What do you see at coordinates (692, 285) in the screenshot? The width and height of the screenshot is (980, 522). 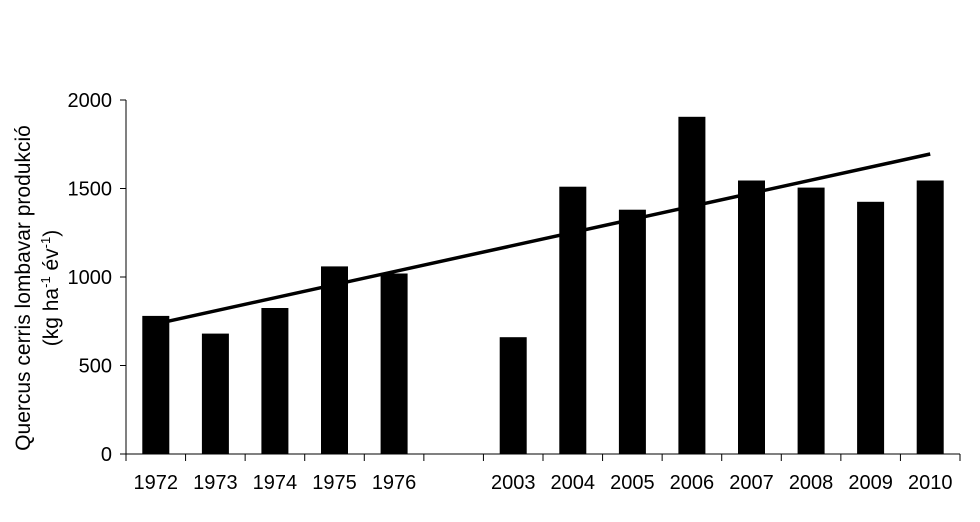 I see `bar-2006` at bounding box center [692, 285].